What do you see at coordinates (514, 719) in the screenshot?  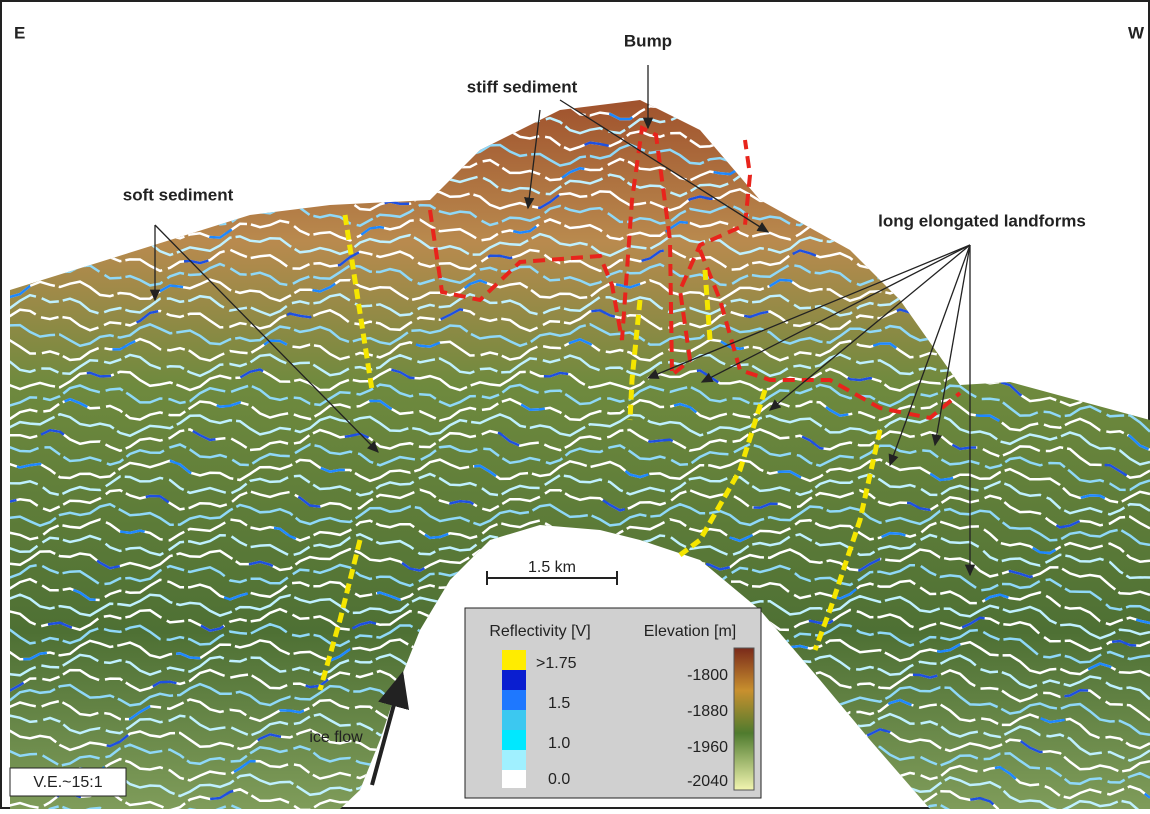 I see `reflectivity-bar` at bounding box center [514, 719].